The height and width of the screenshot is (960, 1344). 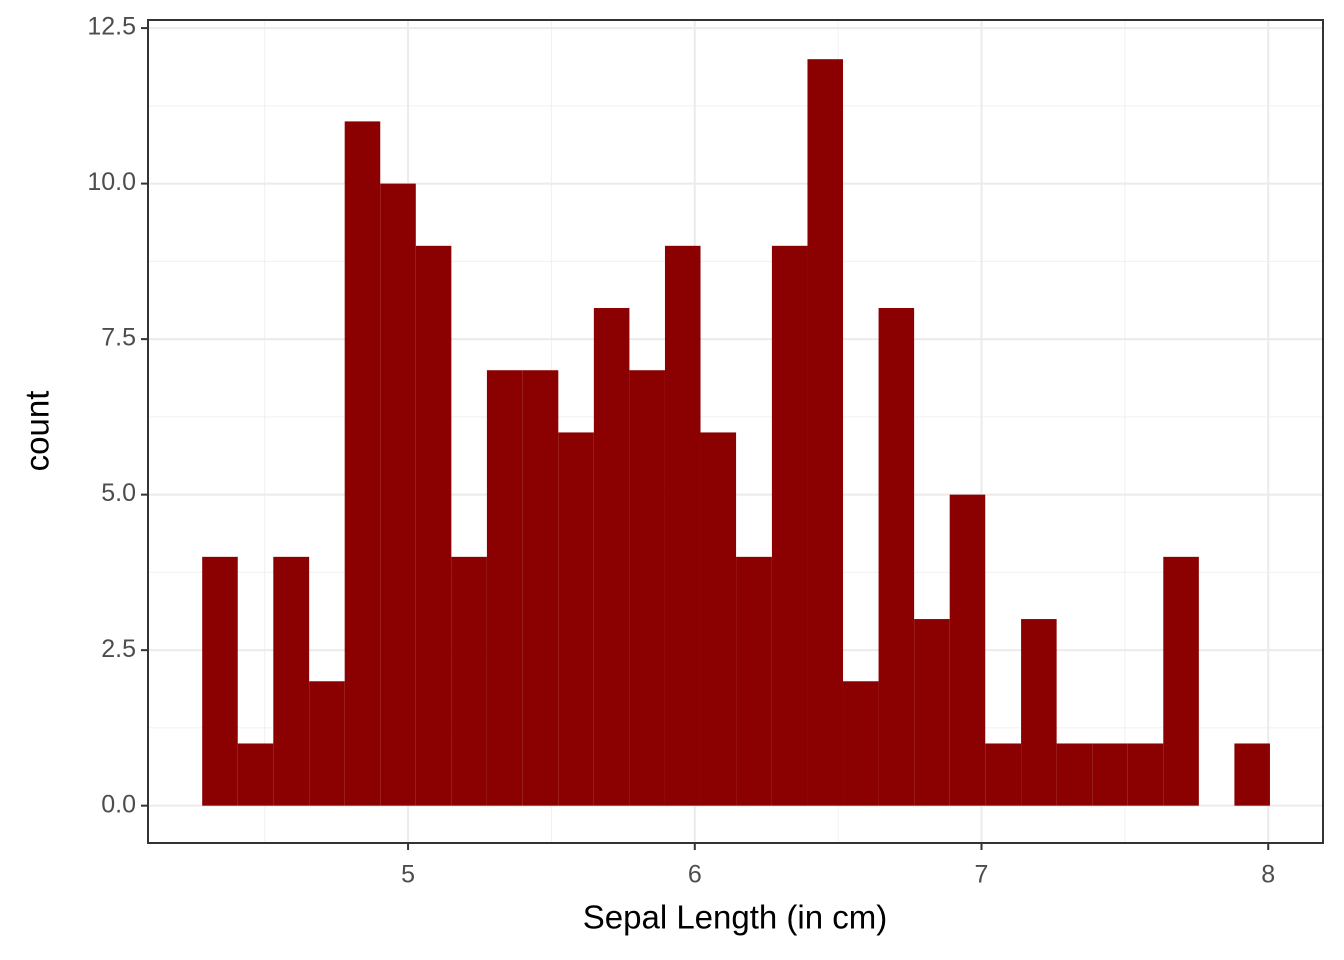 What do you see at coordinates (118, 804) in the screenshot?
I see `y-tick-label: 0.0` at bounding box center [118, 804].